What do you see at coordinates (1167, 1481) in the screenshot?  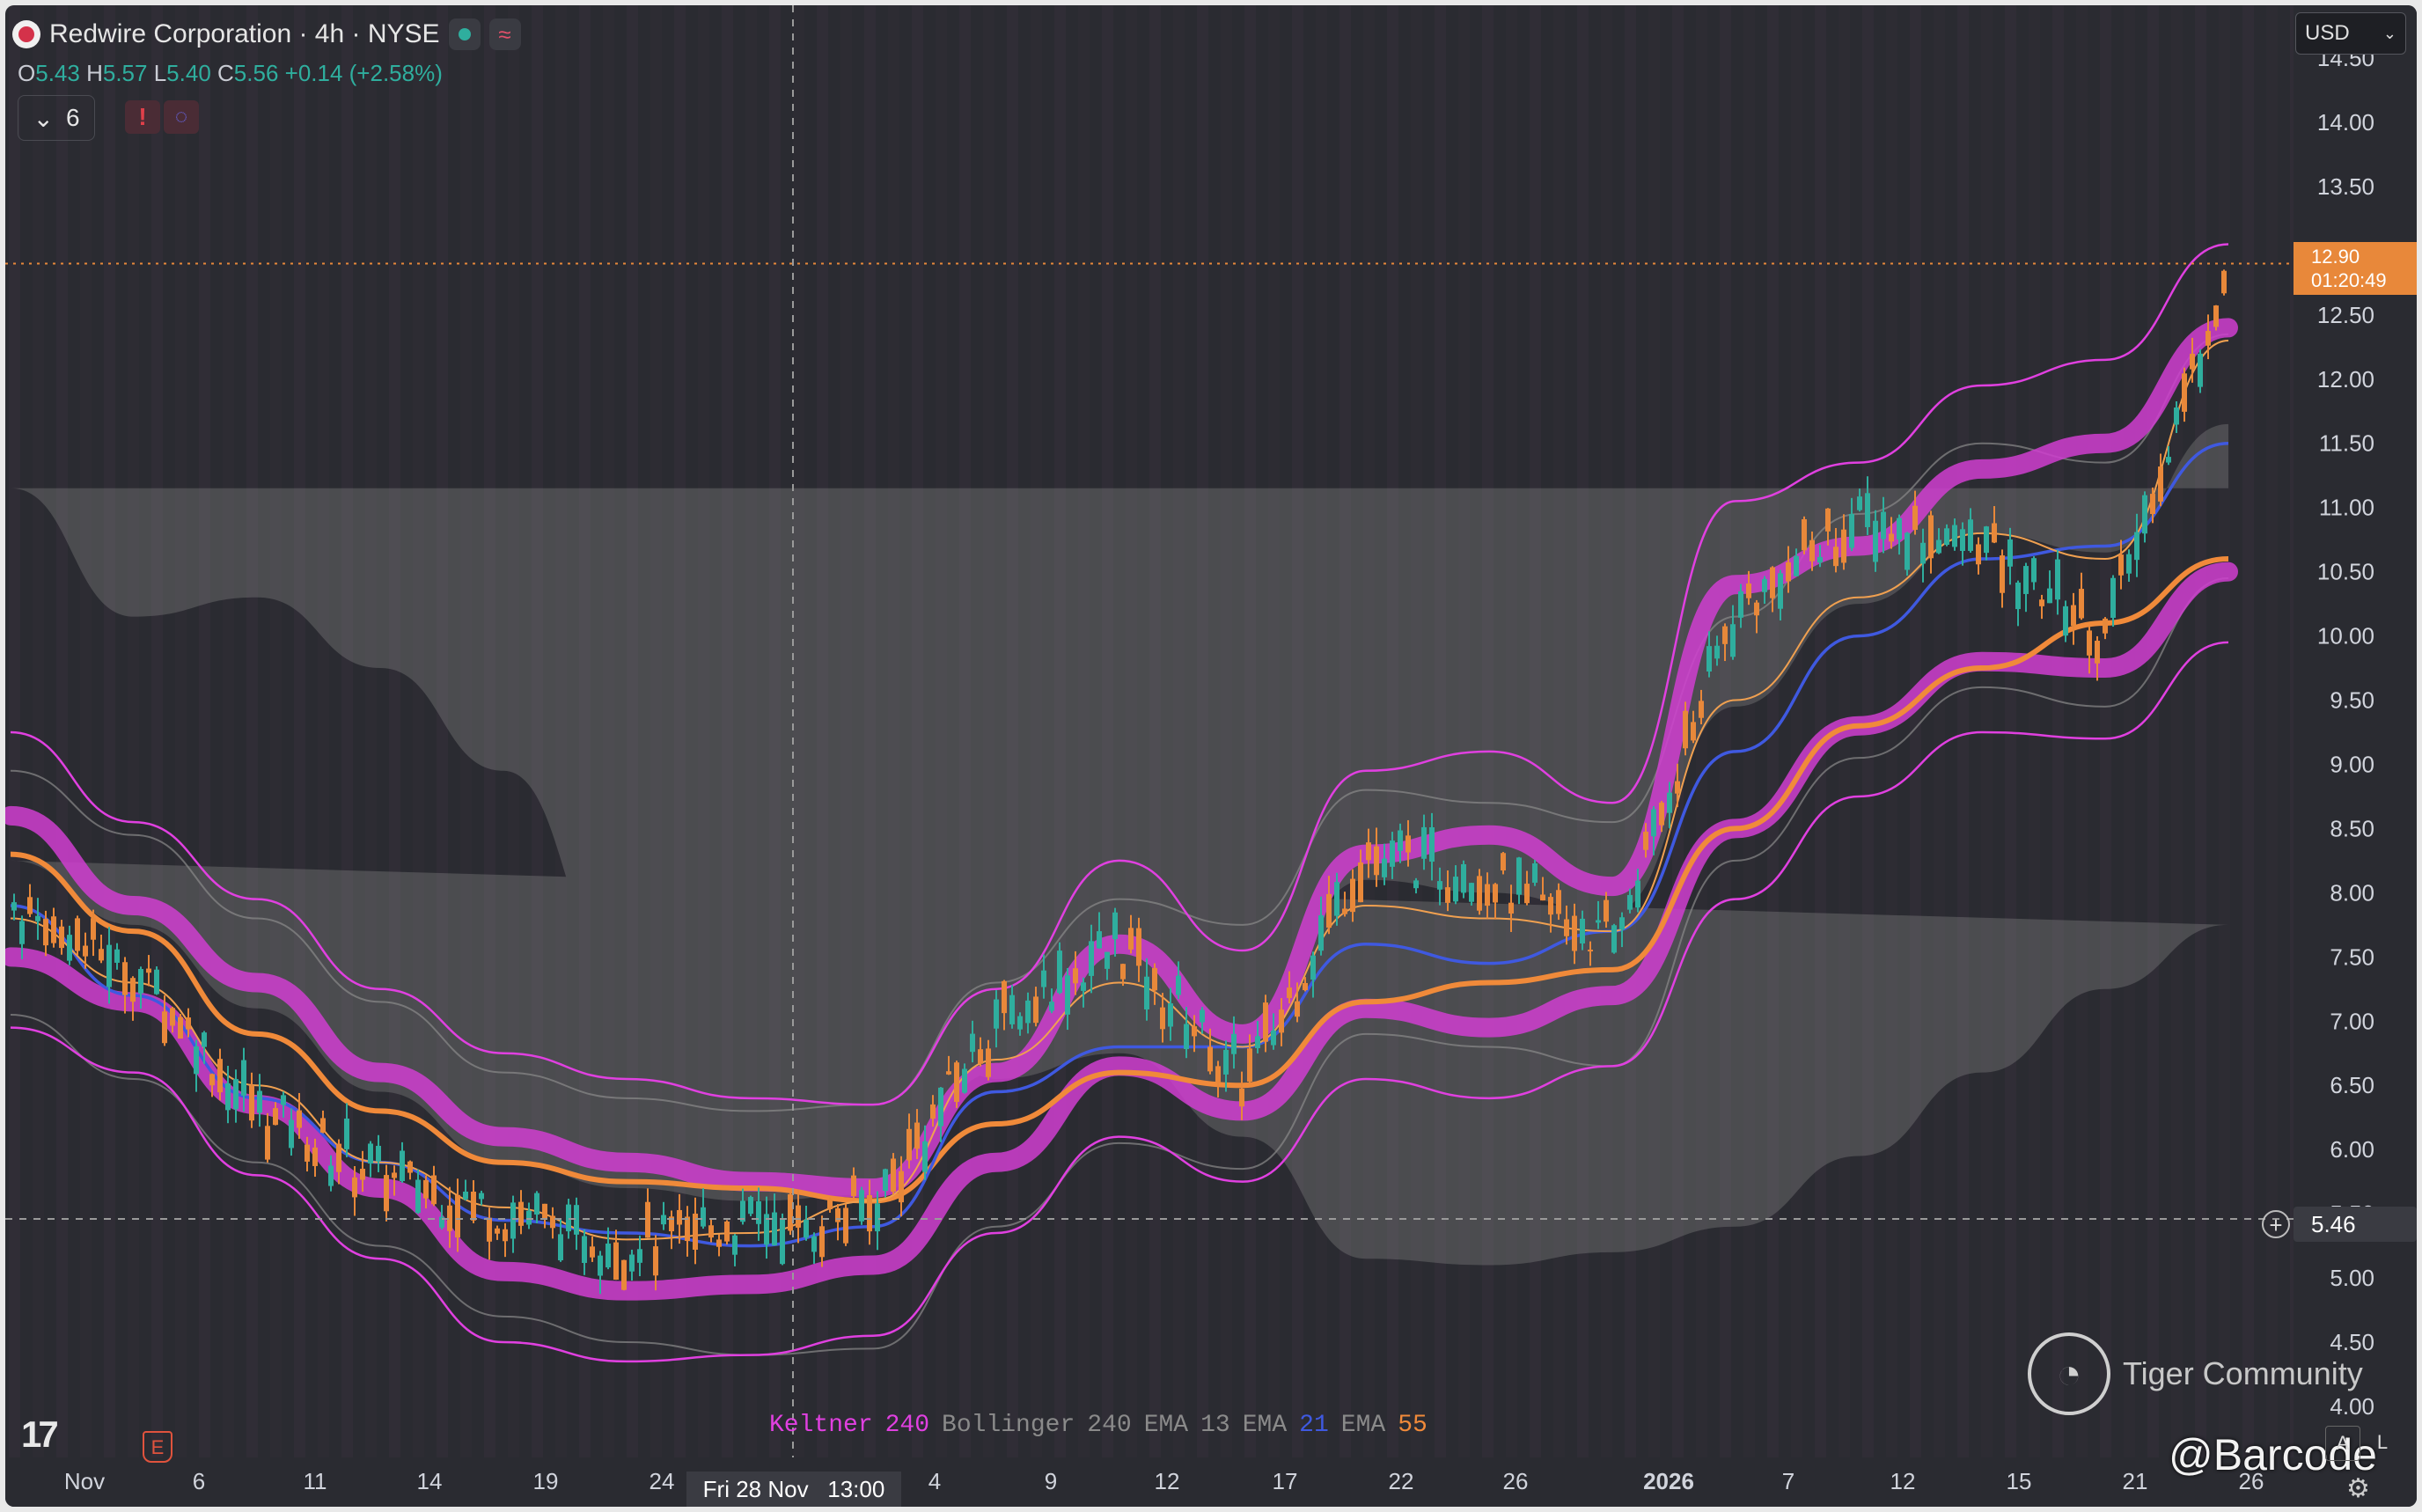 I see `time-tick-label: 12` at bounding box center [1167, 1481].